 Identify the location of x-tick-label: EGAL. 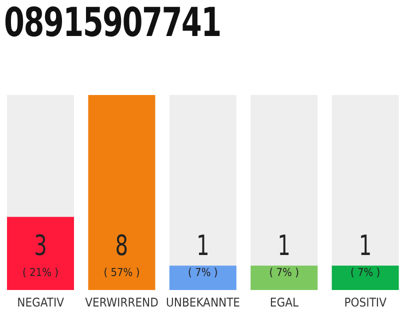
(284, 303).